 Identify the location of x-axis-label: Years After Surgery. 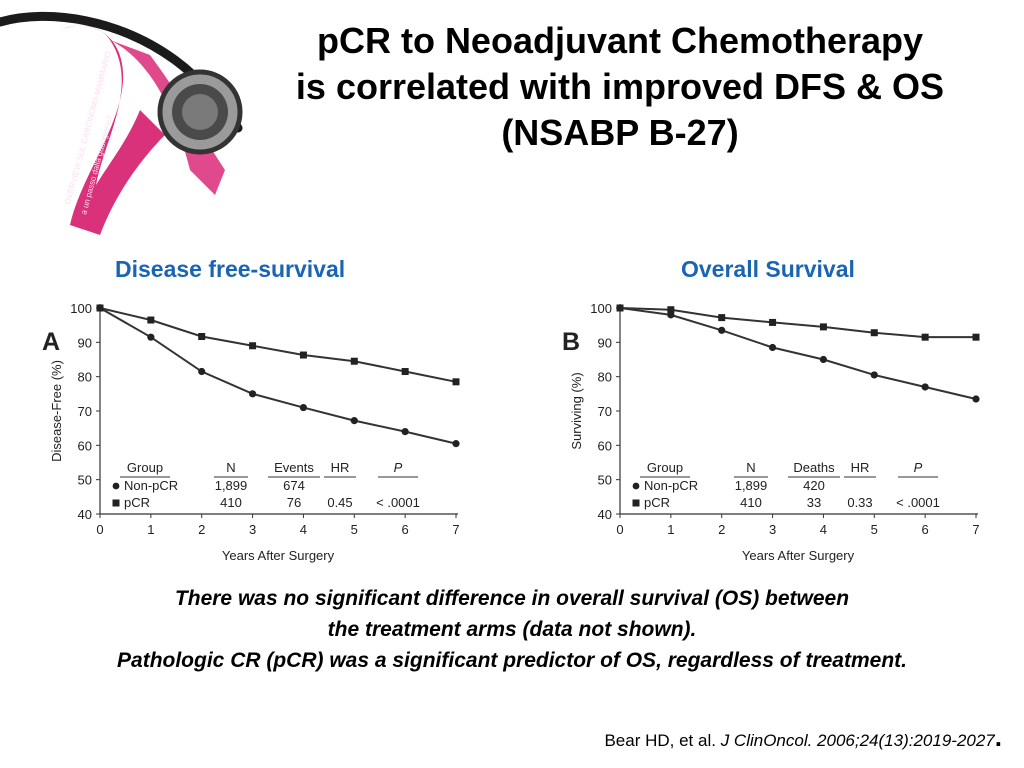
(278, 555).